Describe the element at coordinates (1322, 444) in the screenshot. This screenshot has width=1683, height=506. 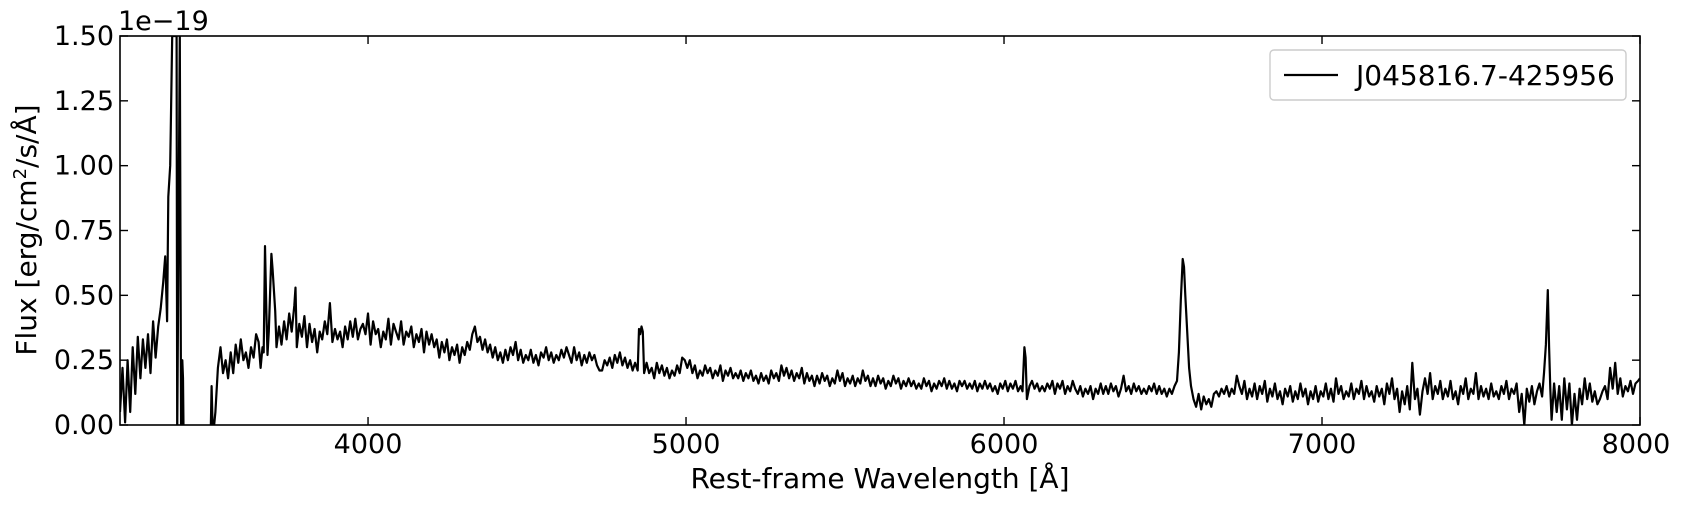
I see `x-tick-label: 7000` at that location.